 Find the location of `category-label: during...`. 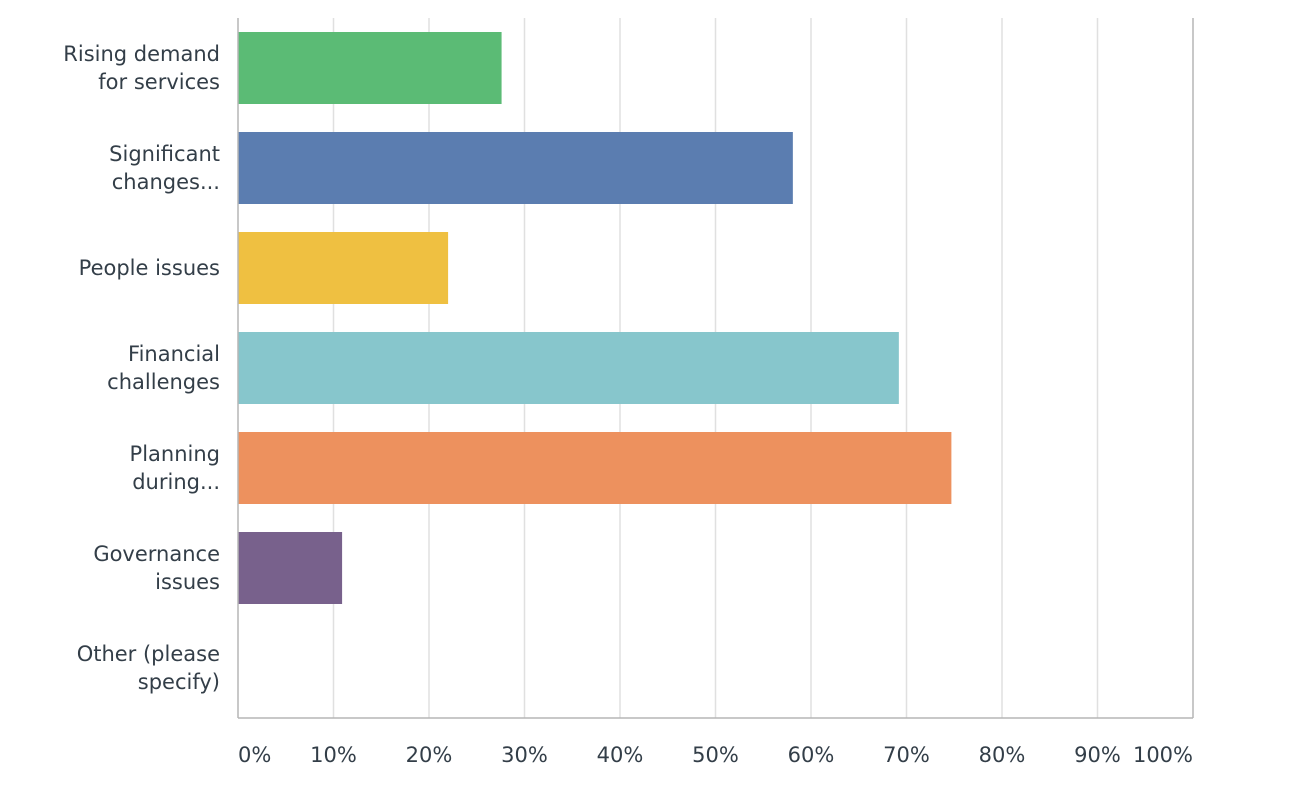

category-label: during... is located at coordinates (176, 482).